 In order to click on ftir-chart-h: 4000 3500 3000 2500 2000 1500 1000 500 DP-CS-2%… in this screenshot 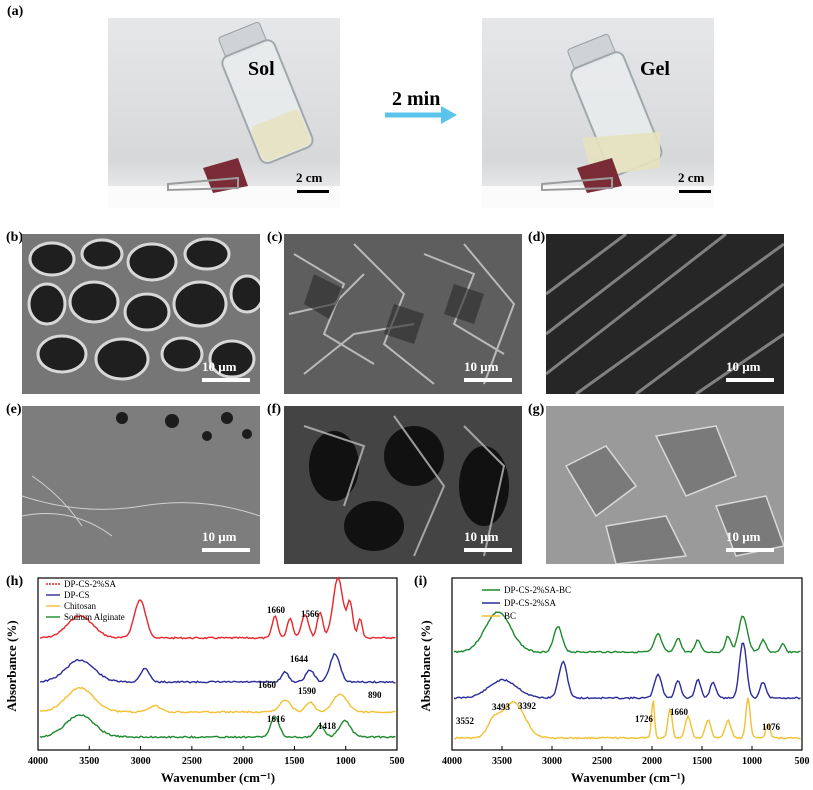, I will do `click(204, 680)`.